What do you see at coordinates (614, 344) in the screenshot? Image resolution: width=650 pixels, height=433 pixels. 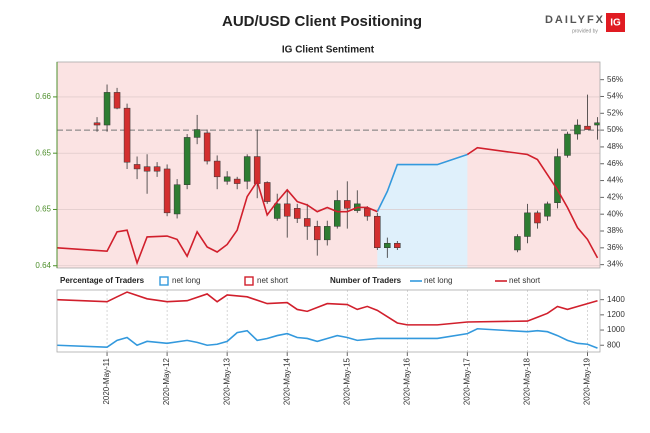 I see `y2-tick-label: 800` at bounding box center [614, 344].